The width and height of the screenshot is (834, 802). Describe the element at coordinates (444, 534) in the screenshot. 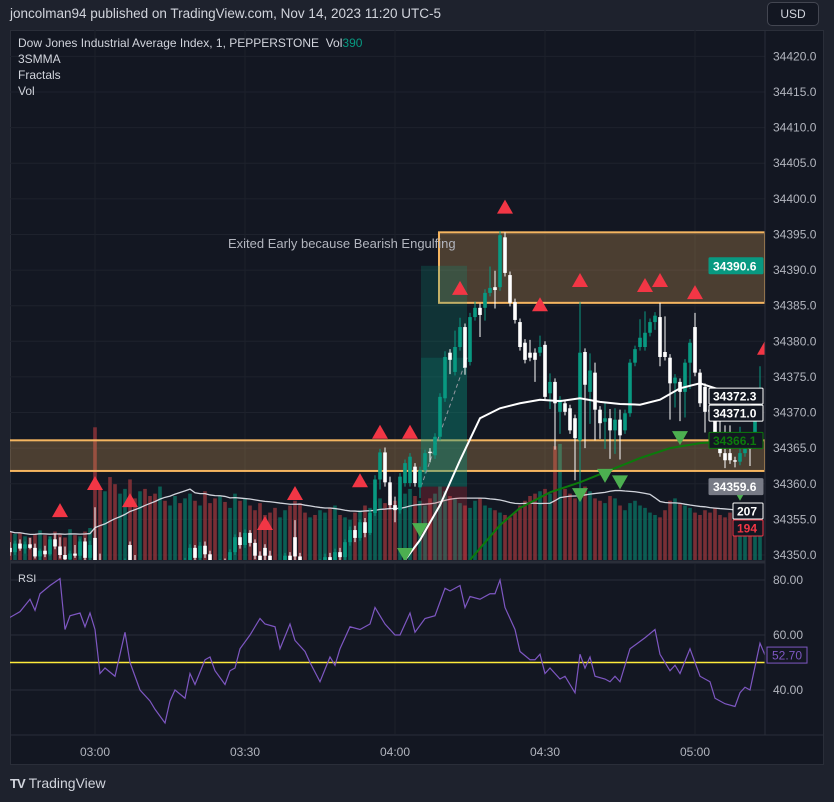

I see `position-stop-area` at that location.